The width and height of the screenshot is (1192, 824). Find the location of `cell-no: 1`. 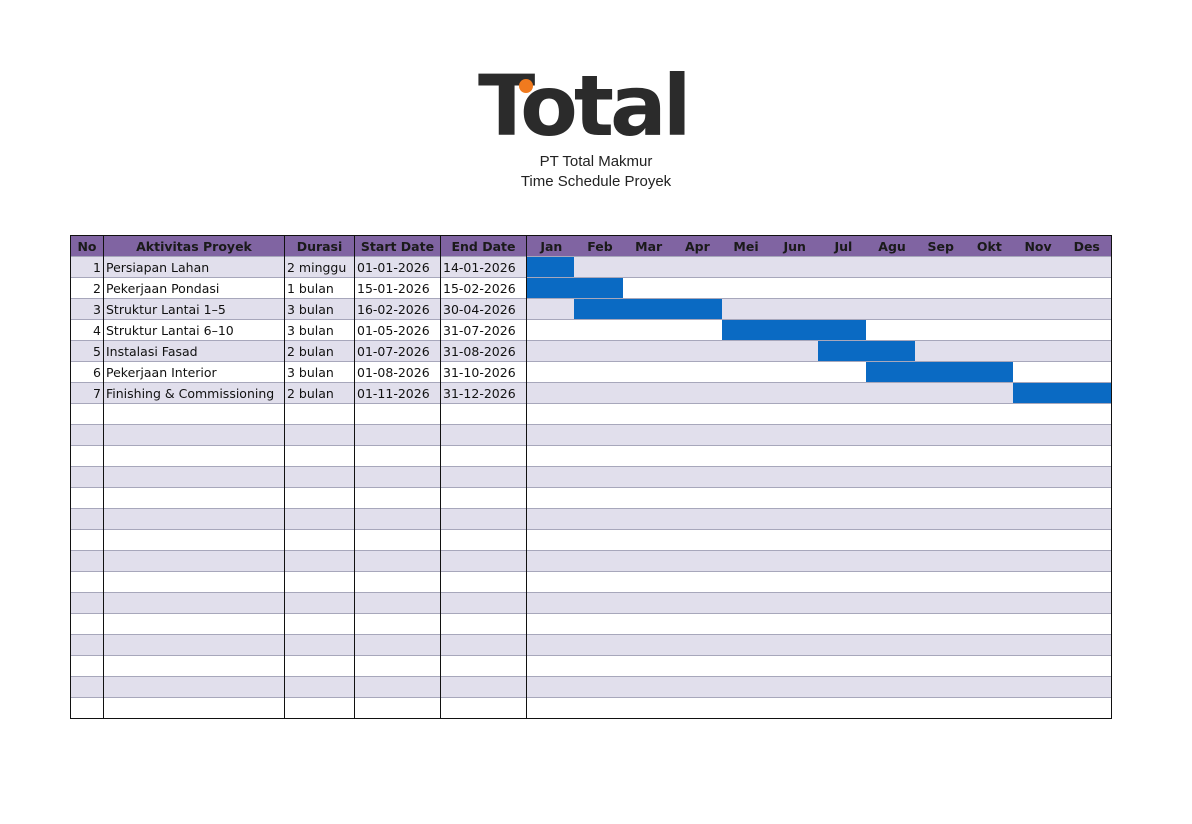

cell-no: 1 is located at coordinates (87, 267).